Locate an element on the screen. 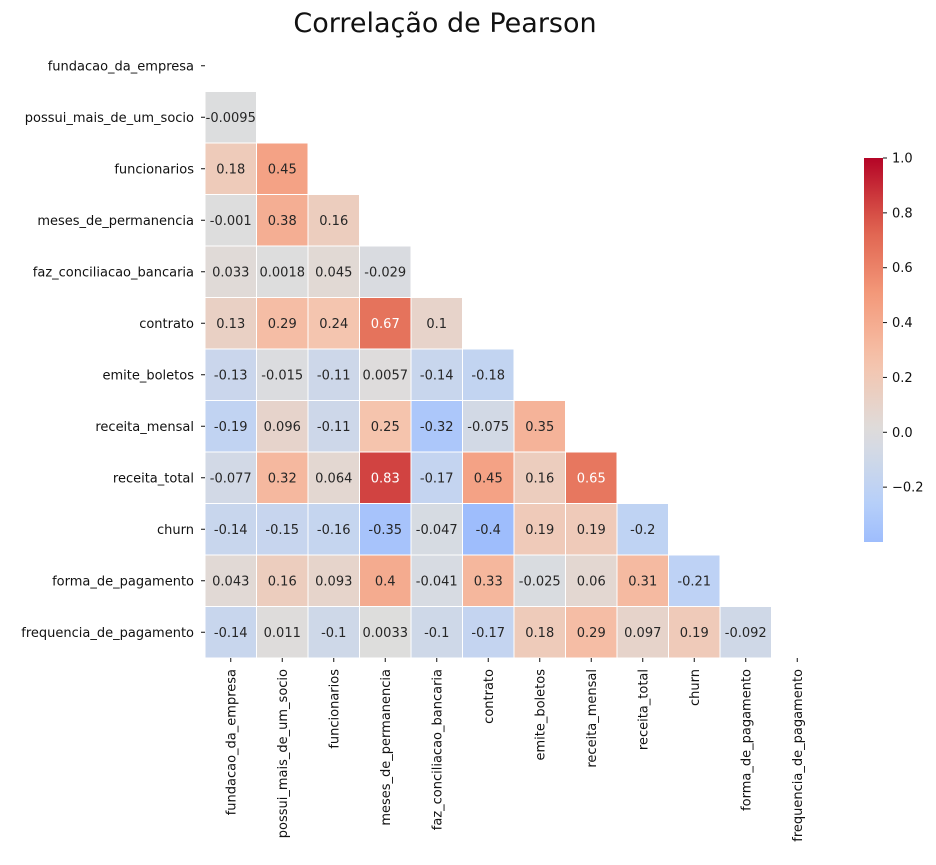  heatmap-cell-label: -0.1 is located at coordinates (333, 633).